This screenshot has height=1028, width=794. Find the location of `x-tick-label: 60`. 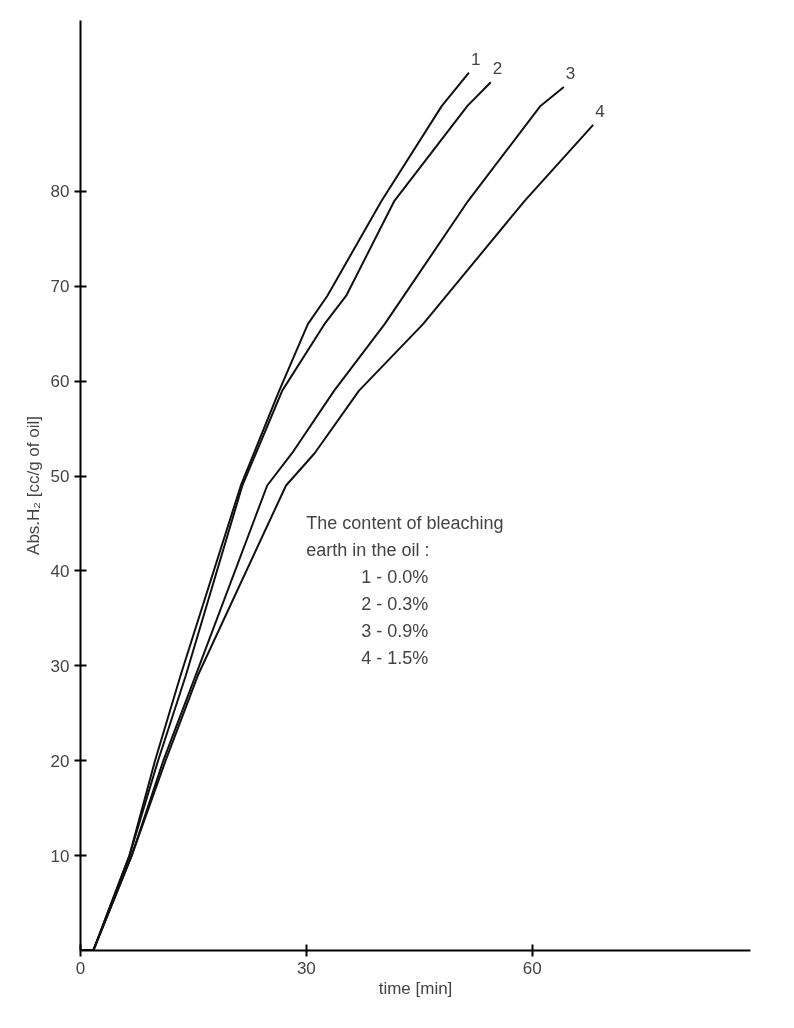

x-tick-label: 60 is located at coordinates (532, 968).